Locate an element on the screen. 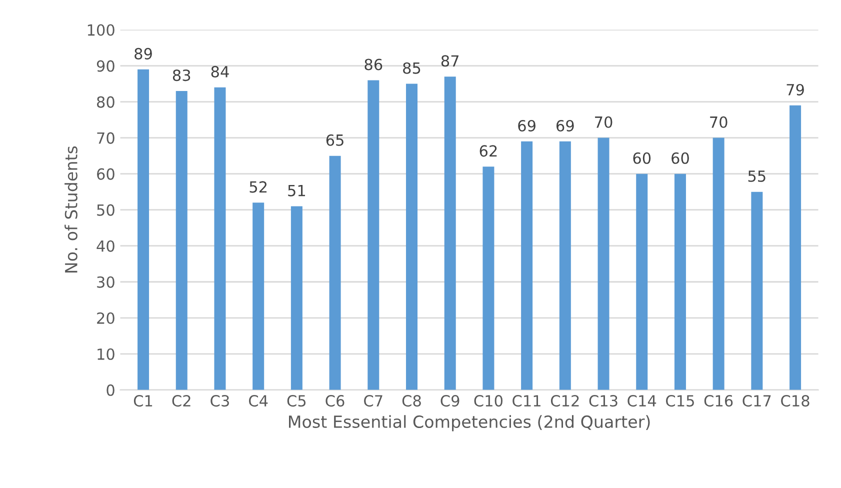 The height and width of the screenshot is (488, 841). x-tick-label: C15 is located at coordinates (680, 401).